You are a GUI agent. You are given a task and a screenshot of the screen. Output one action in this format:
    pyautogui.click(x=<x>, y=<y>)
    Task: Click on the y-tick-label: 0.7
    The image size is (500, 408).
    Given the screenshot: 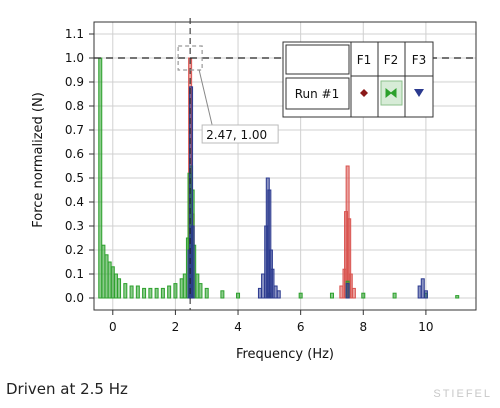 What is the action you would take?
    pyautogui.click(x=74, y=130)
    